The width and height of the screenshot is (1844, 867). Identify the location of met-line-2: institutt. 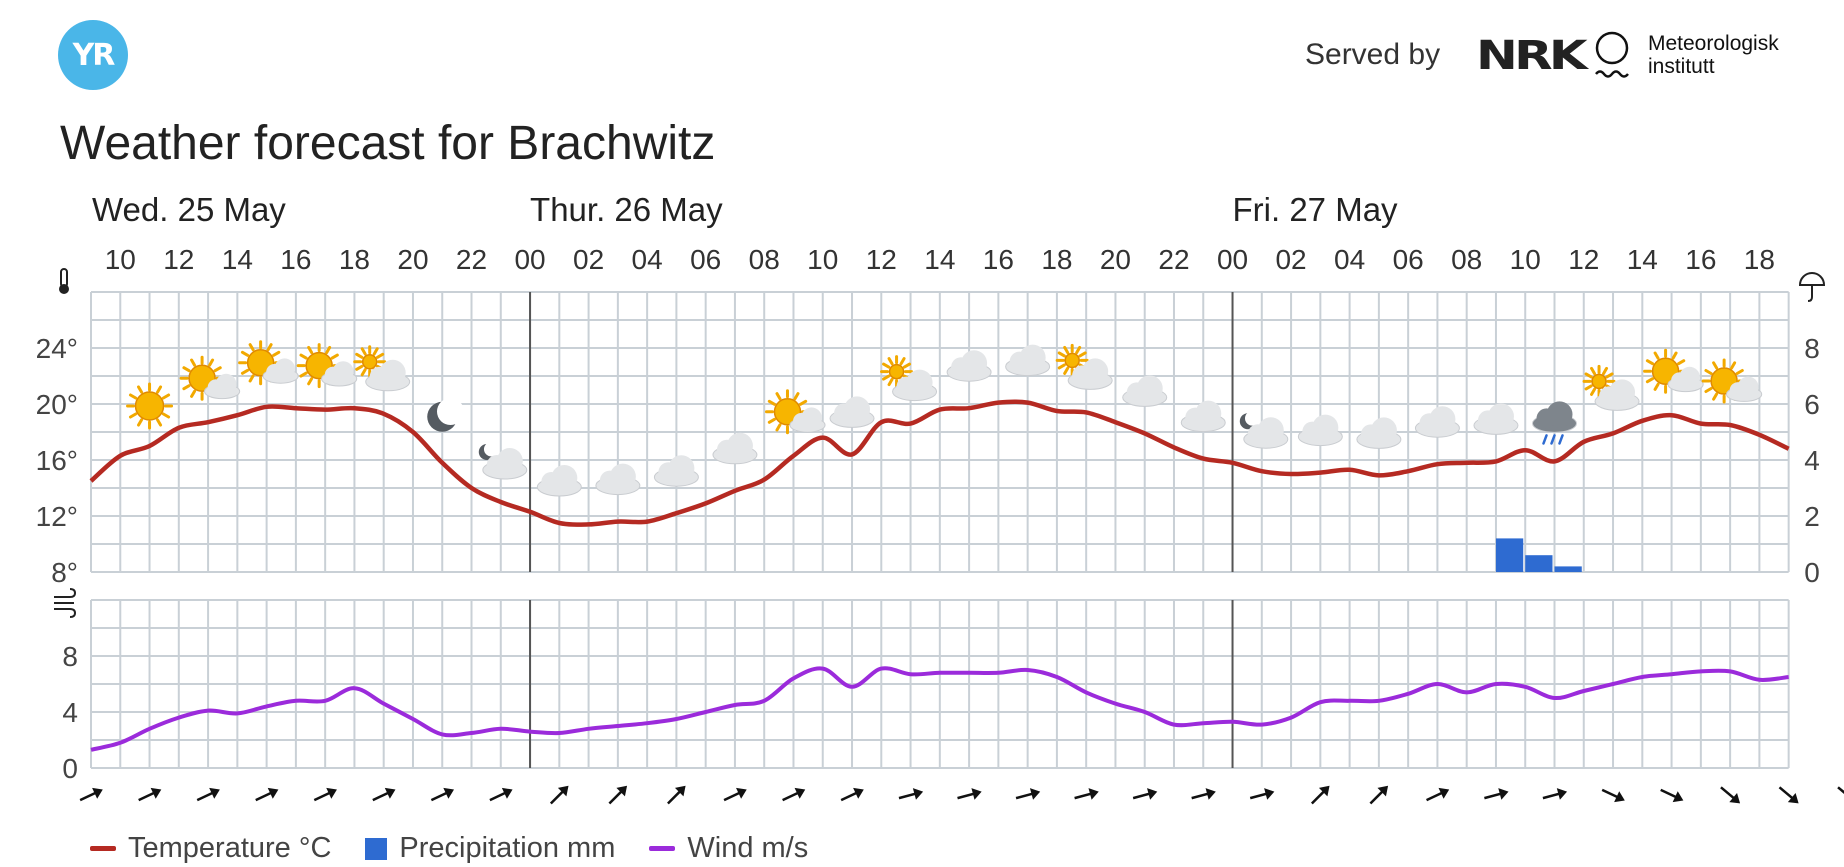
(1681, 66).